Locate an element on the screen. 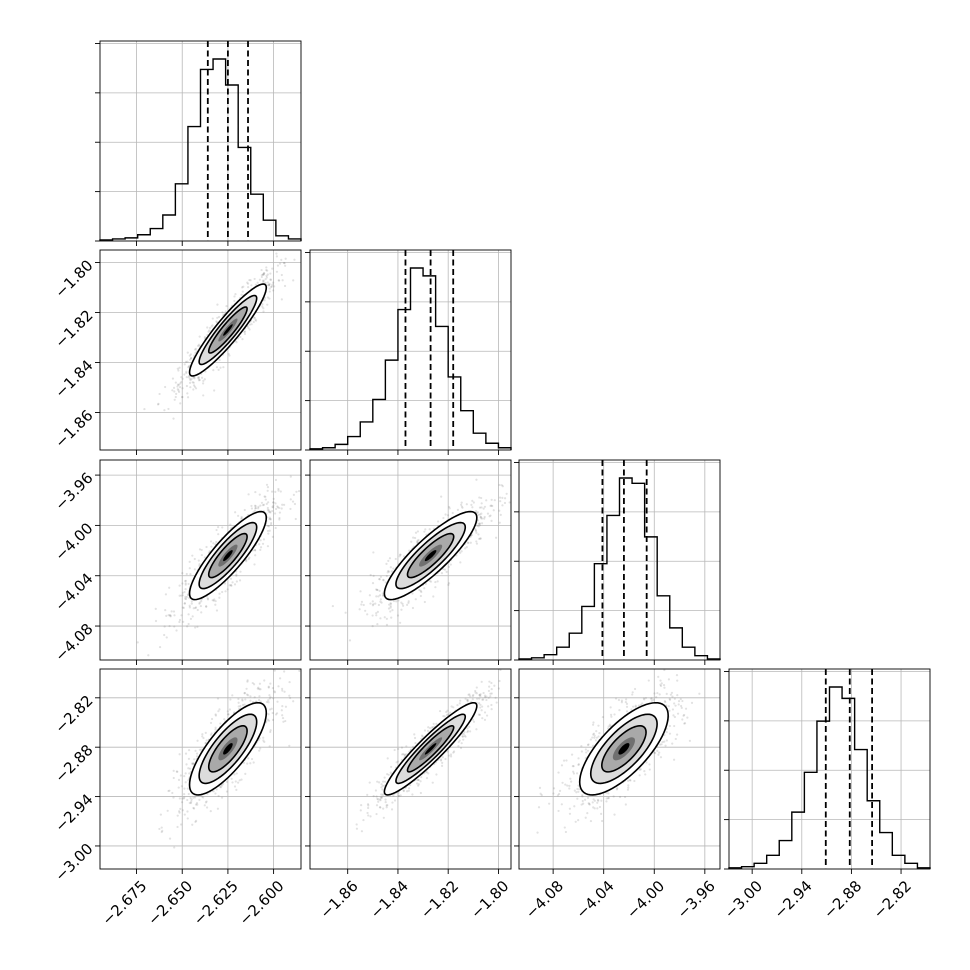  y-tick-label: −1.86 is located at coordinates (73, 428).